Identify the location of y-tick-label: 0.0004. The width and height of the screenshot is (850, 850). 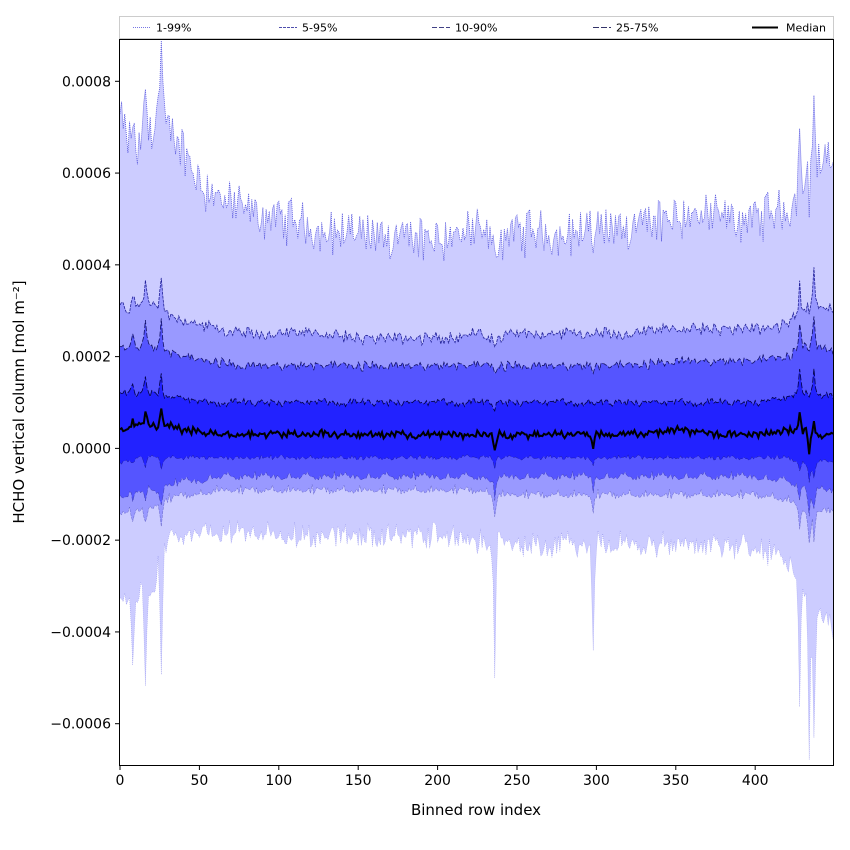
(86, 266).